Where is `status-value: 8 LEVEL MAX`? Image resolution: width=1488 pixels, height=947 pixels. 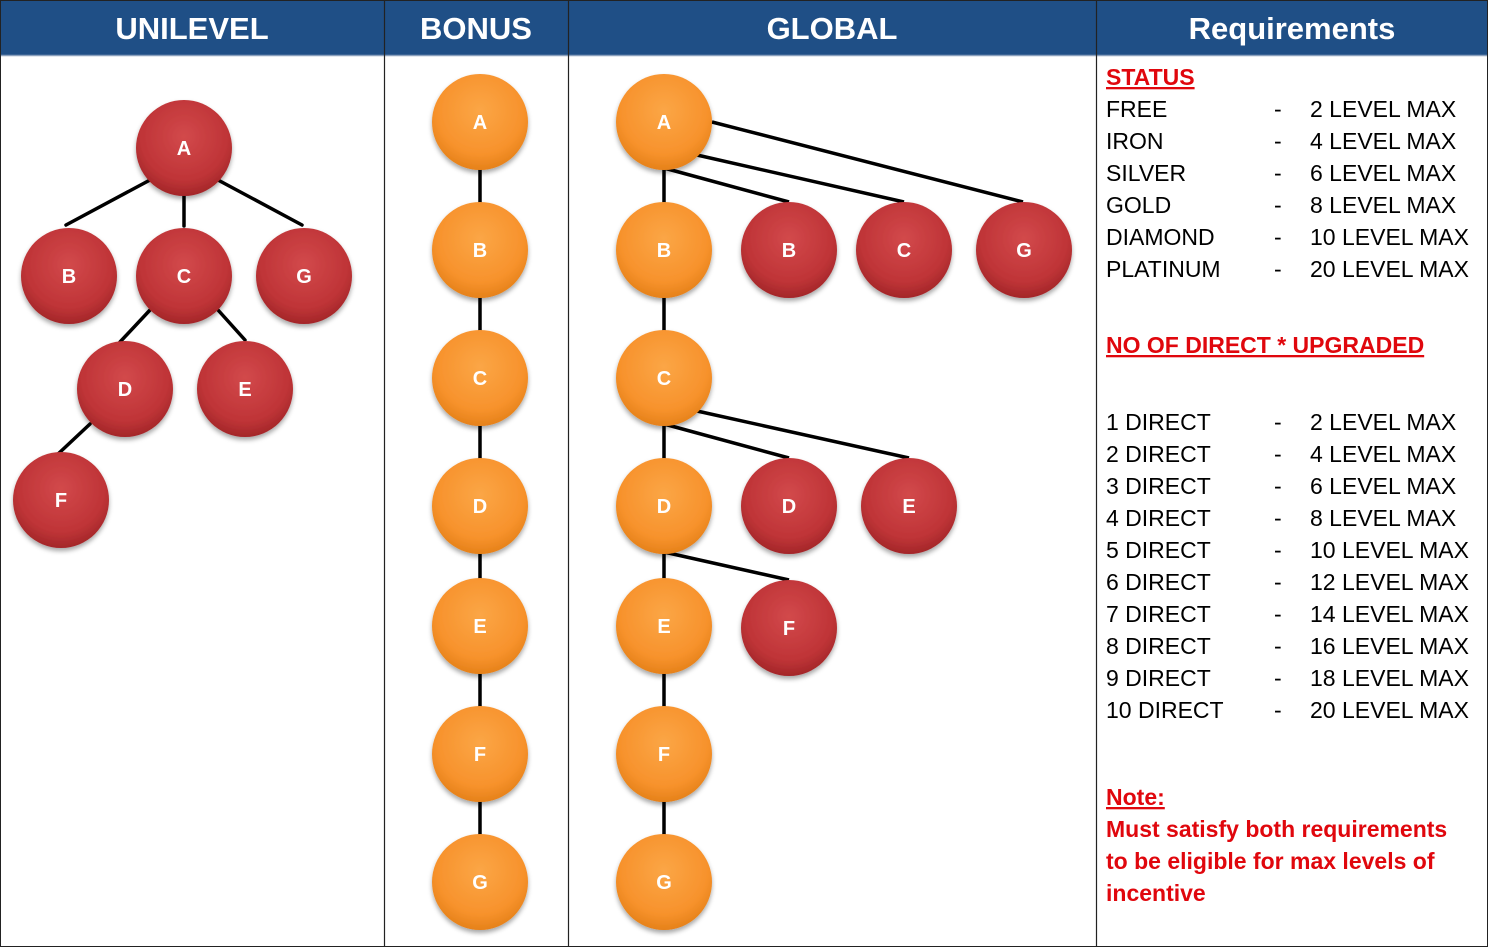 status-value: 8 LEVEL MAX is located at coordinates (1383, 205).